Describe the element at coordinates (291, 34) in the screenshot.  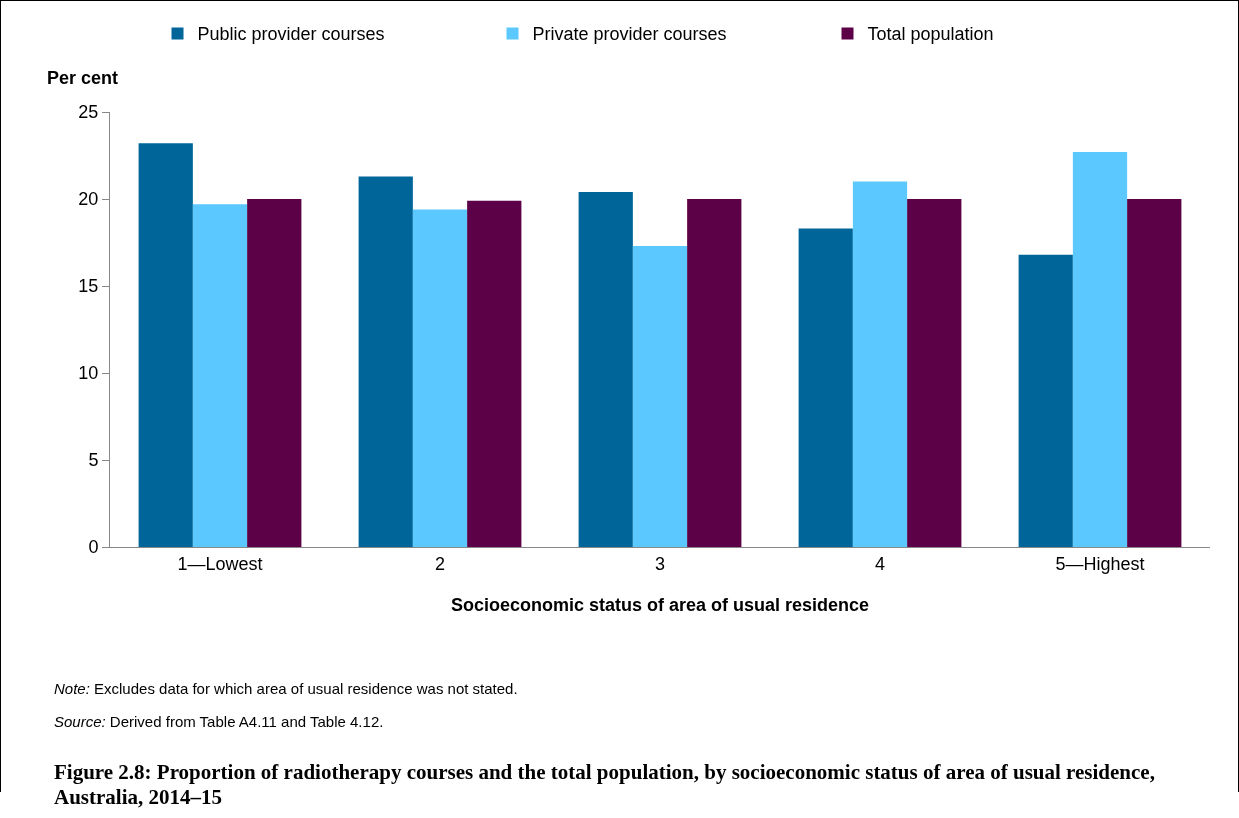
I see `legend-label: Public provider courses` at that location.